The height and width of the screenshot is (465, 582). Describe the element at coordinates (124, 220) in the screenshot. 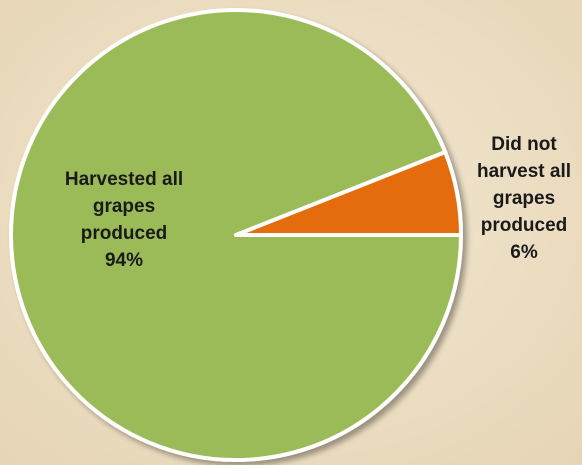

I see `slice-label-harvested: Harvested all grapes produced 94%` at that location.